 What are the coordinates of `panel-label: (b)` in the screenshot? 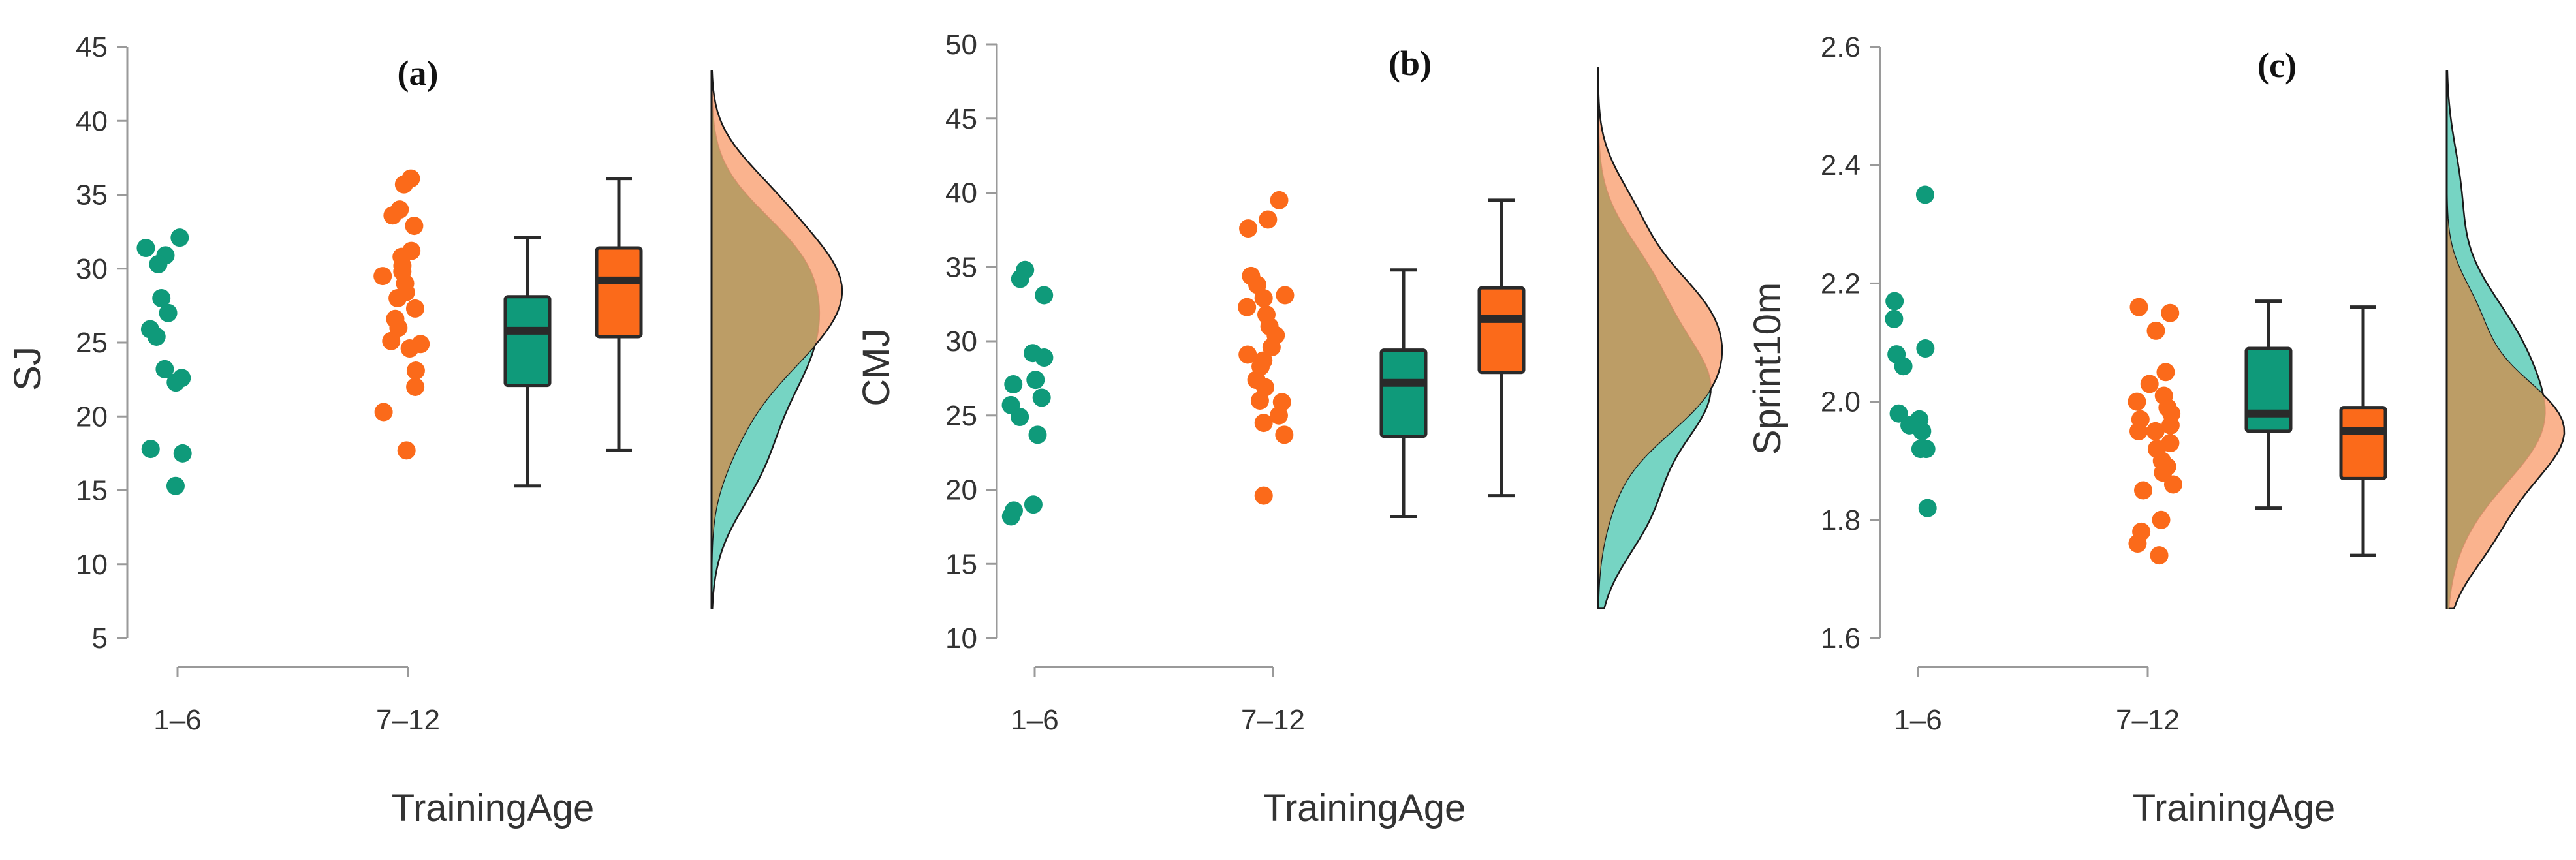 It's located at (1410, 64).